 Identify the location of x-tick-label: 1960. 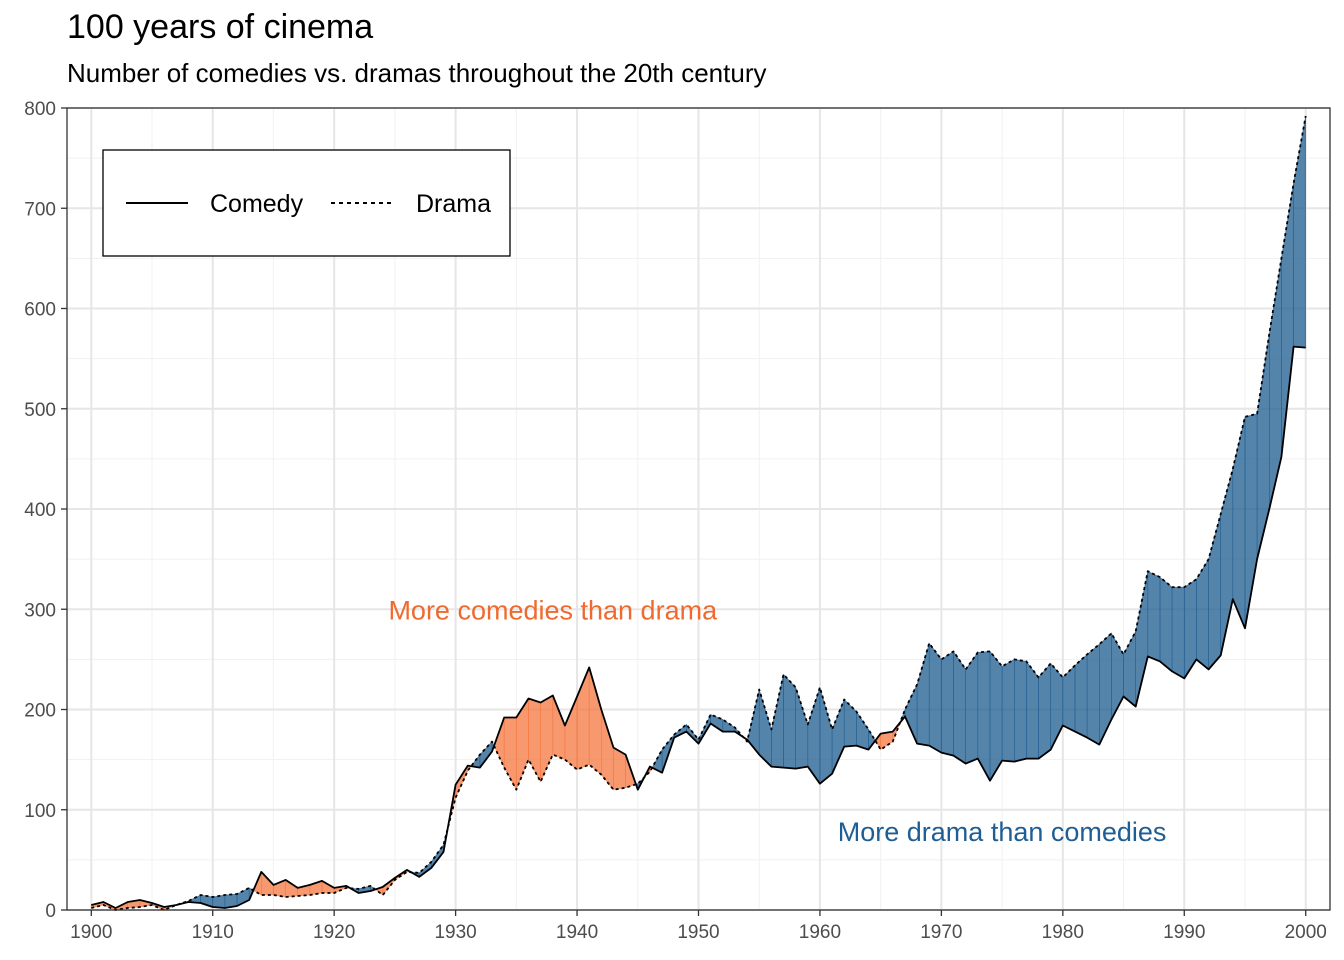
(820, 932).